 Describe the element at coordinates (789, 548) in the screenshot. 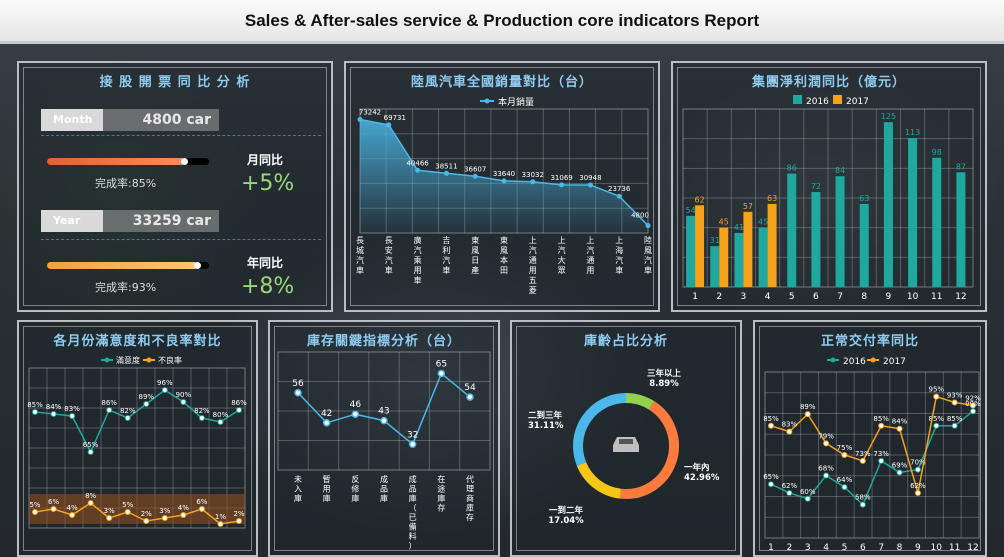

I see `delivery-tick-label: 2` at that location.